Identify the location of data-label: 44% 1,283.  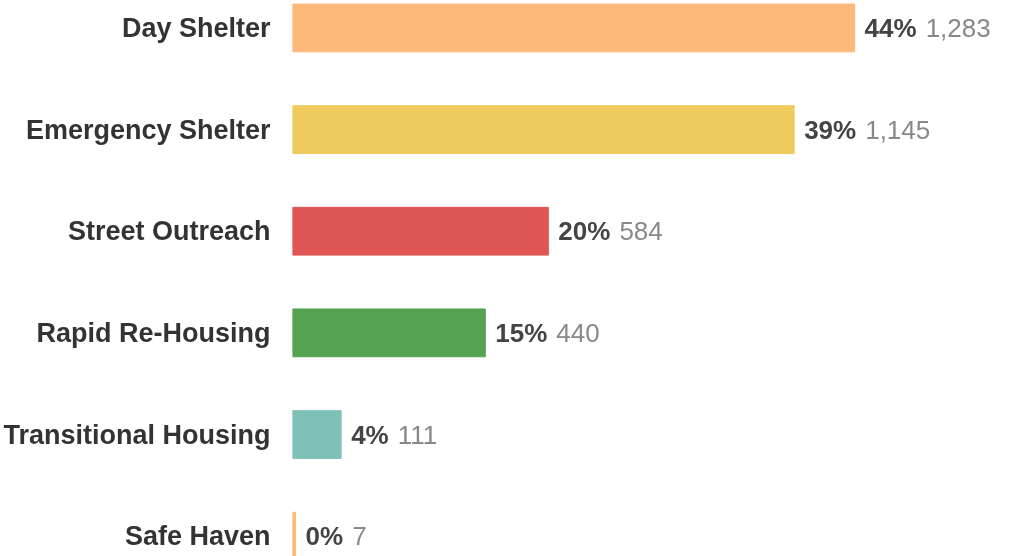
(927, 27).